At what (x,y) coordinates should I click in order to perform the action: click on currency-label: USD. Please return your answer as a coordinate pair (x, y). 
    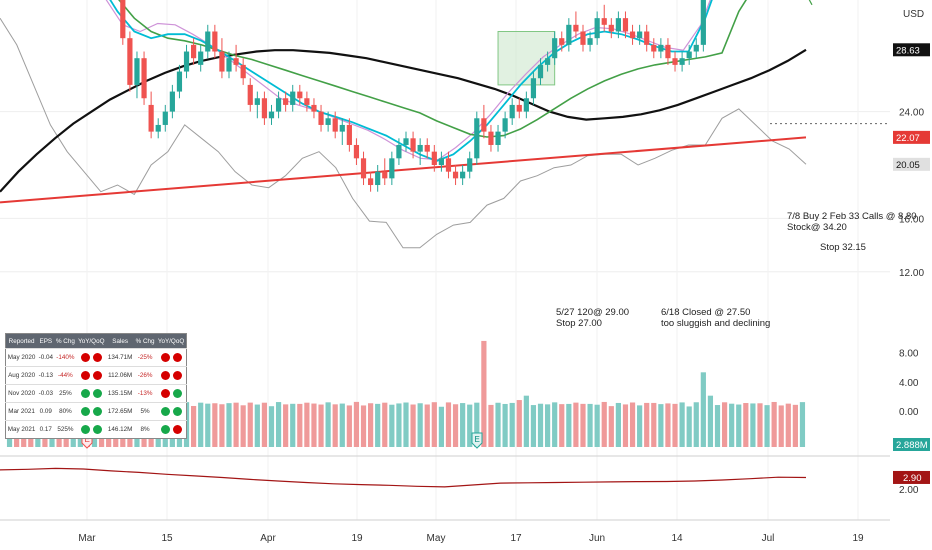
    Looking at the image, I should click on (913, 14).